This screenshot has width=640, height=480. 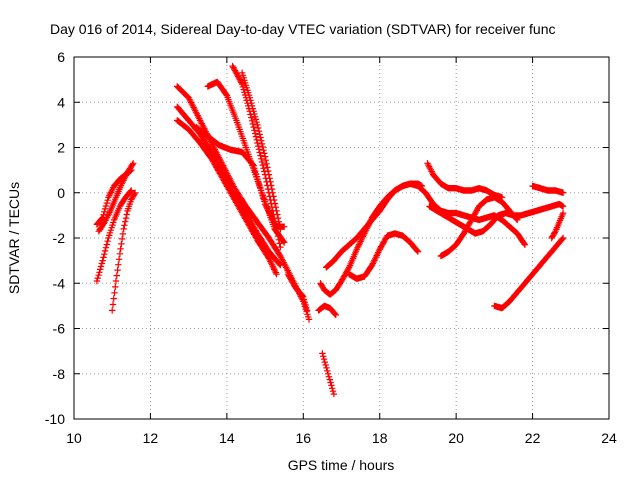 I want to click on y-tick-label: -8, so click(x=59, y=374).